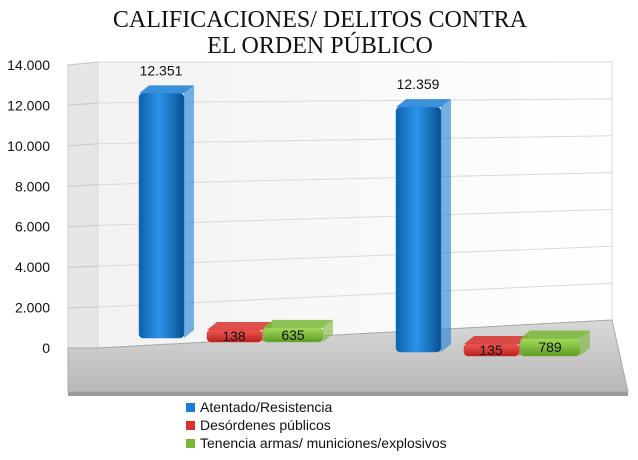 The height and width of the screenshot is (460, 638). Describe the element at coordinates (265, 425) in the screenshot. I see `legend-label: Desórdenes públicos` at that location.